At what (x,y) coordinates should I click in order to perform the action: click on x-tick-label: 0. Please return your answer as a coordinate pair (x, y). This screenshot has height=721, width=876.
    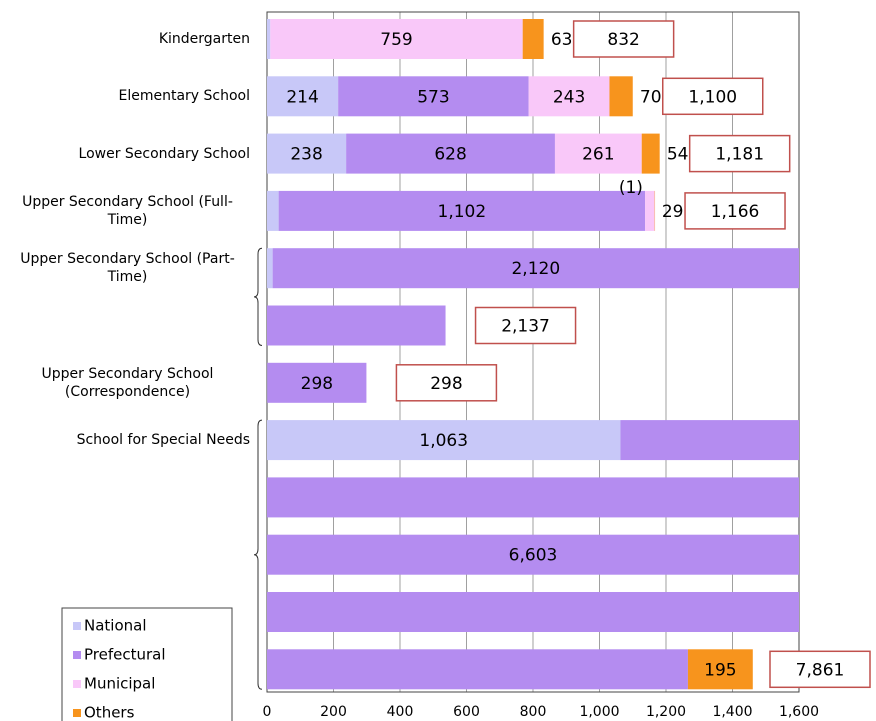
    Looking at the image, I should click on (267, 712).